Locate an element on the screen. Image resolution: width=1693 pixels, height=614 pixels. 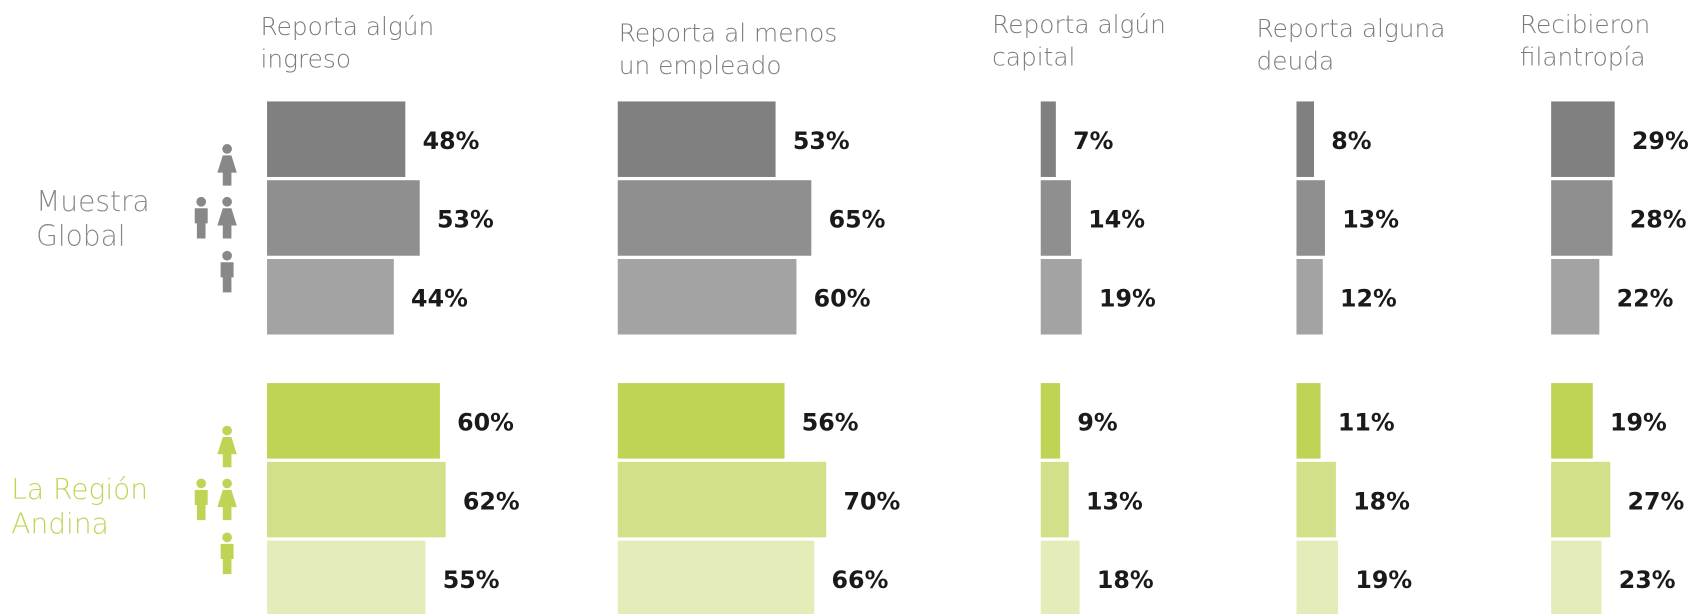
value-label: 70% is located at coordinates (871, 501).